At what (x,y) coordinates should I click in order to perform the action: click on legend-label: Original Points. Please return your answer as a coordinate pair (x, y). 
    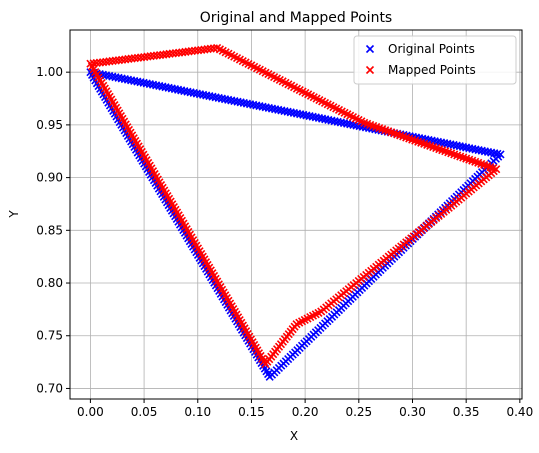
    Looking at the image, I should click on (431, 49).